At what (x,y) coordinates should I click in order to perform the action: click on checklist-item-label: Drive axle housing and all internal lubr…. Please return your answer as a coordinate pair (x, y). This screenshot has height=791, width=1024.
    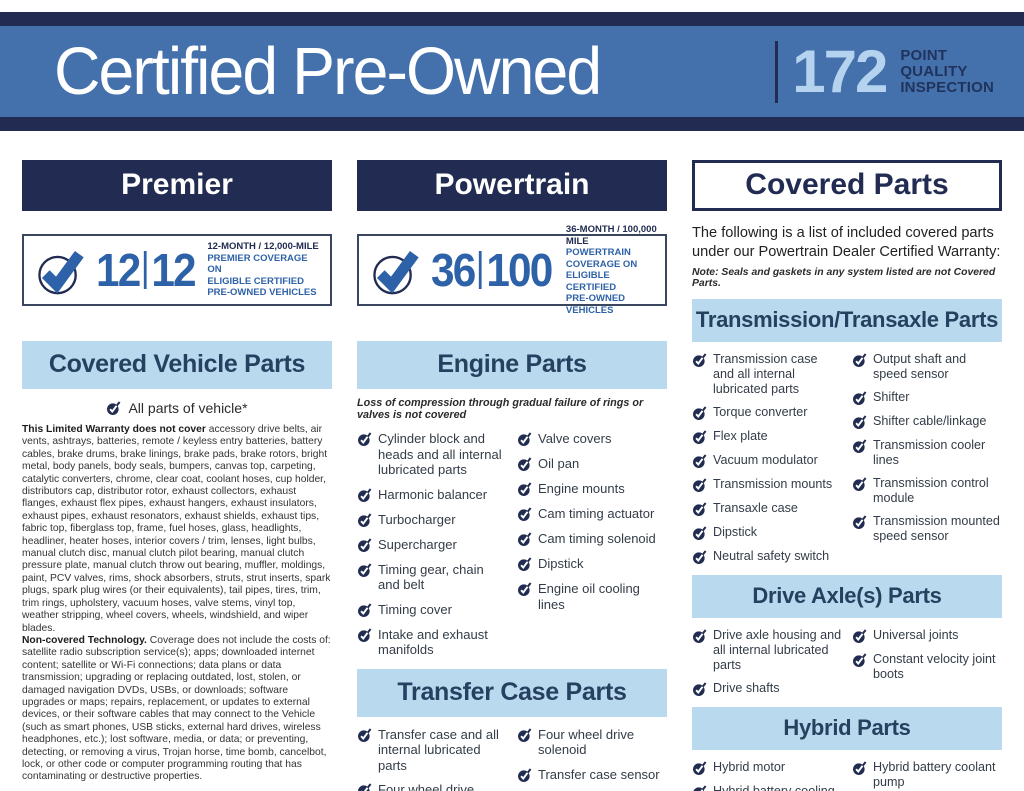
    Looking at the image, I should click on (777, 650).